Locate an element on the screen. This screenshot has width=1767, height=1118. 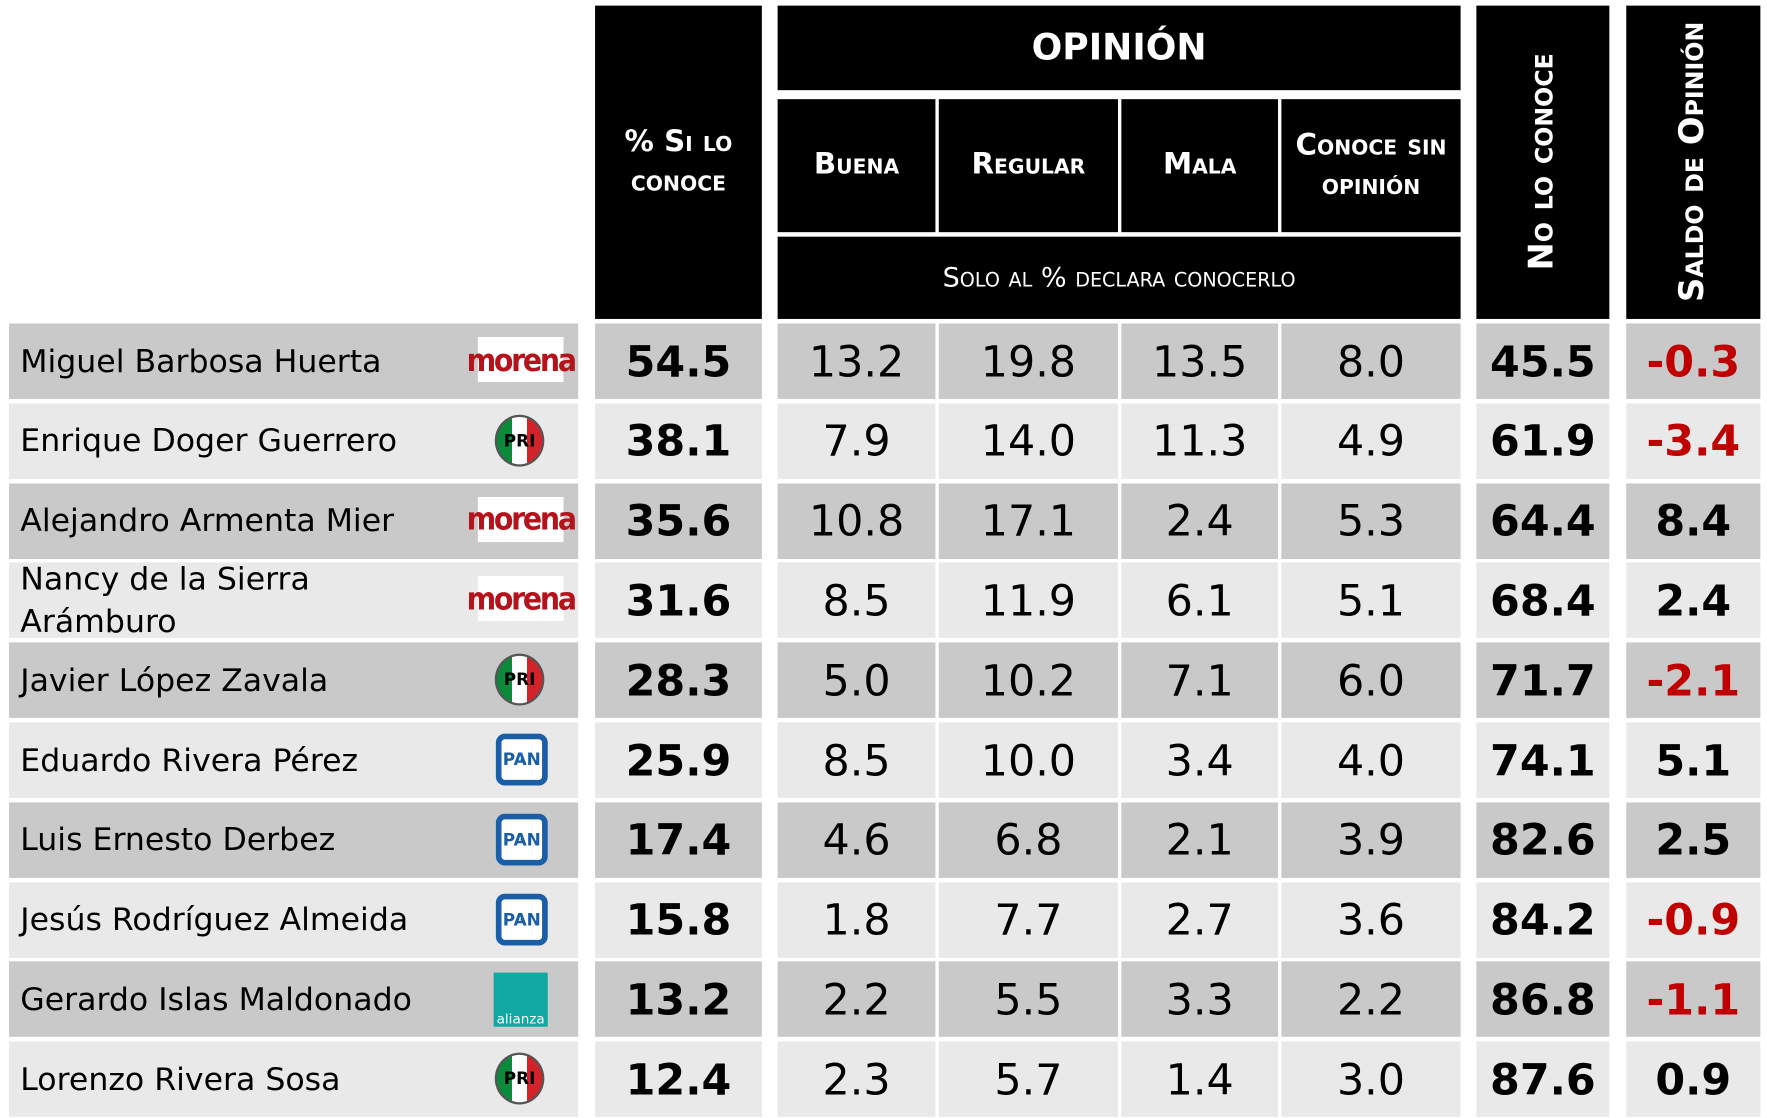
header-column: Conoce sin opinión is located at coordinates (1371, 166).